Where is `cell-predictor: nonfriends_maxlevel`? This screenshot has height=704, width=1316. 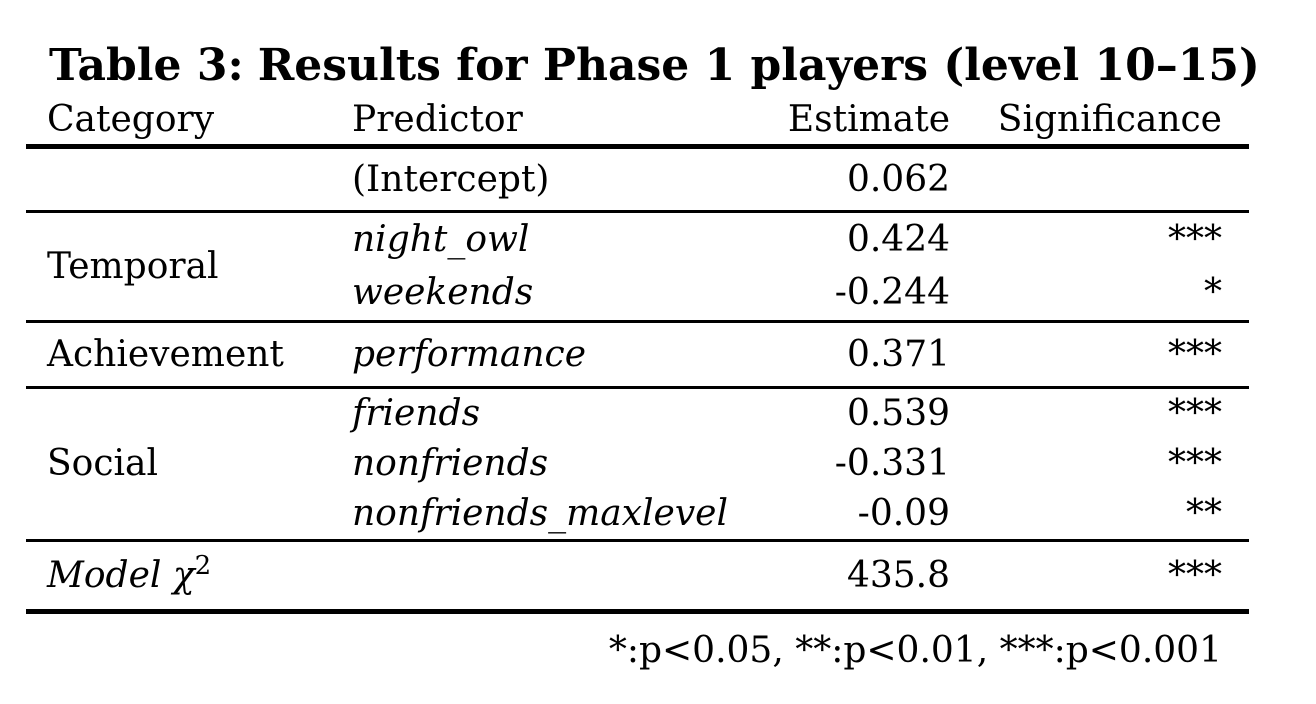
cell-predictor: nonfriends_maxlevel is located at coordinates (540, 514).